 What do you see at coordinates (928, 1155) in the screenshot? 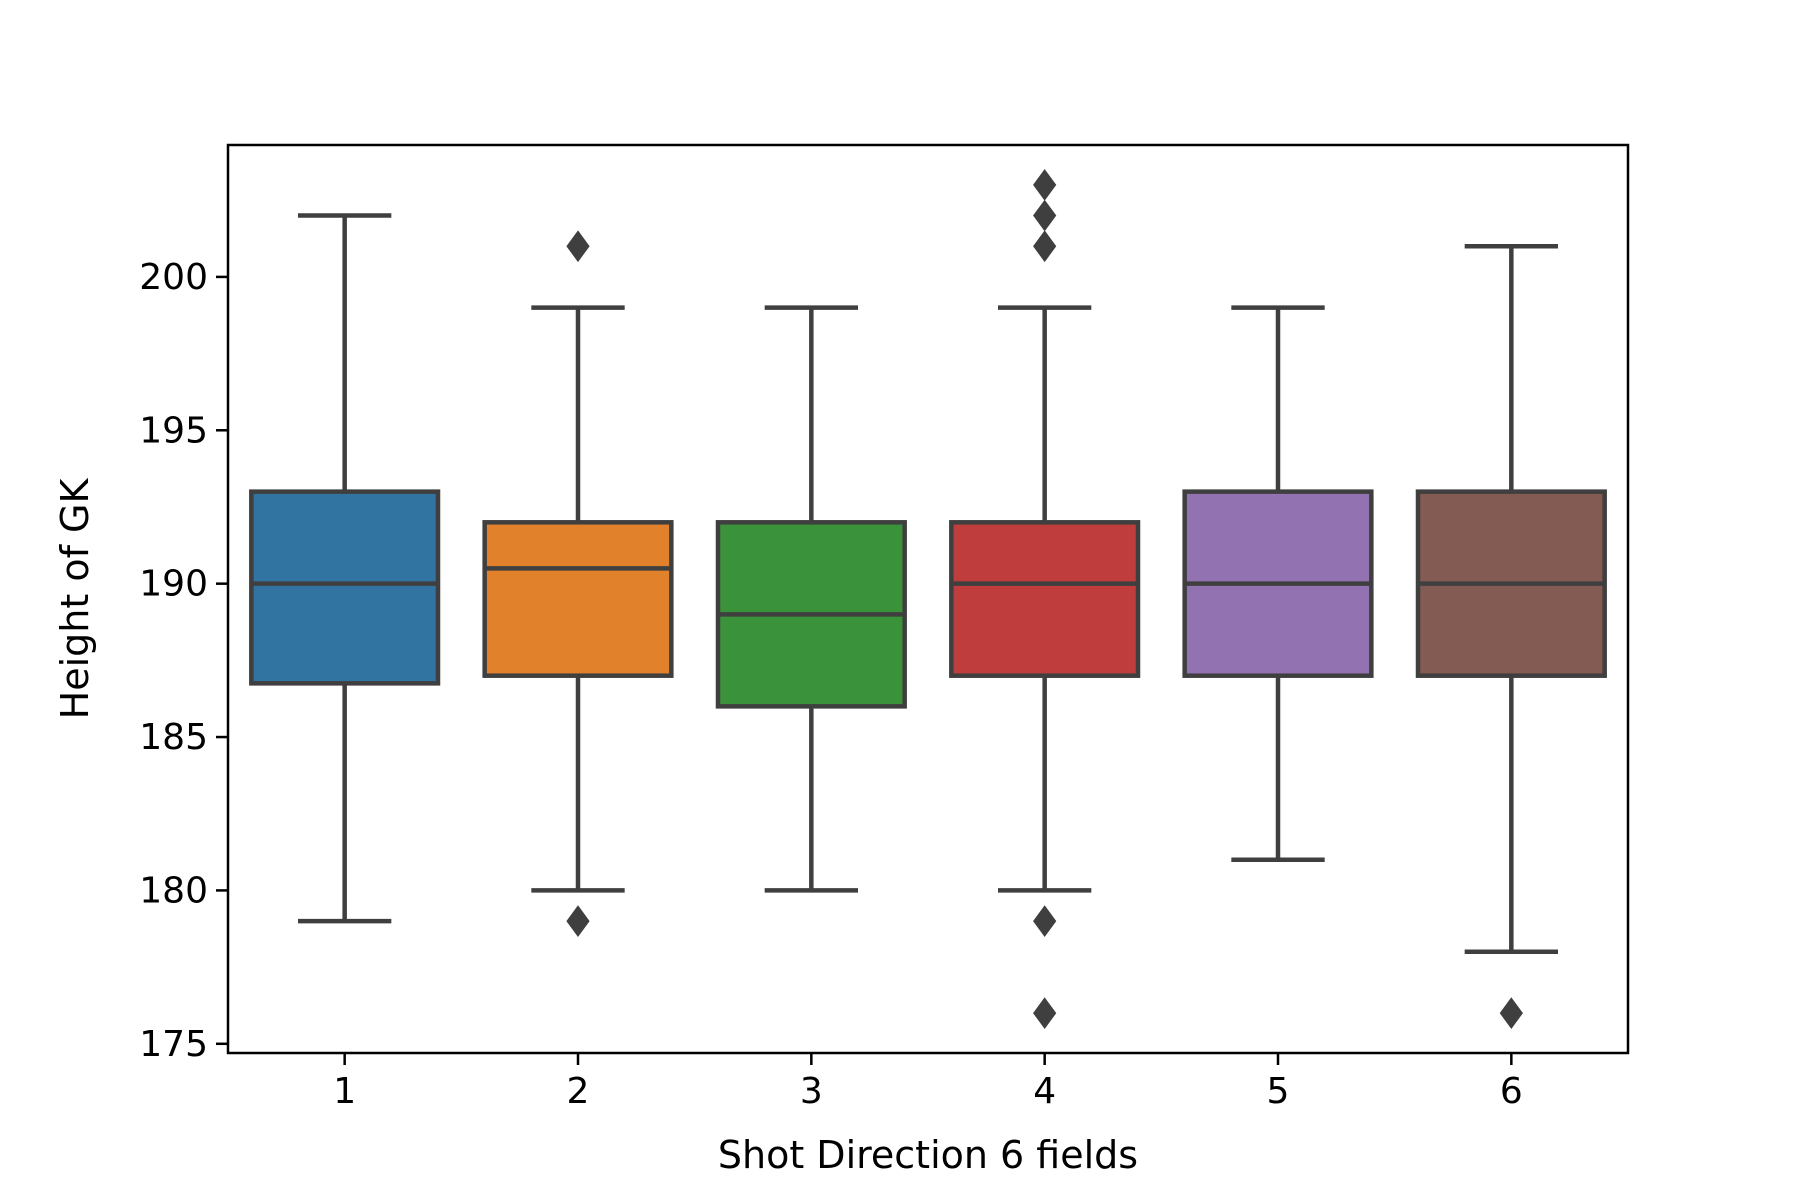
I see `x-axis-label: Shot Direction 6 fields` at bounding box center [928, 1155].